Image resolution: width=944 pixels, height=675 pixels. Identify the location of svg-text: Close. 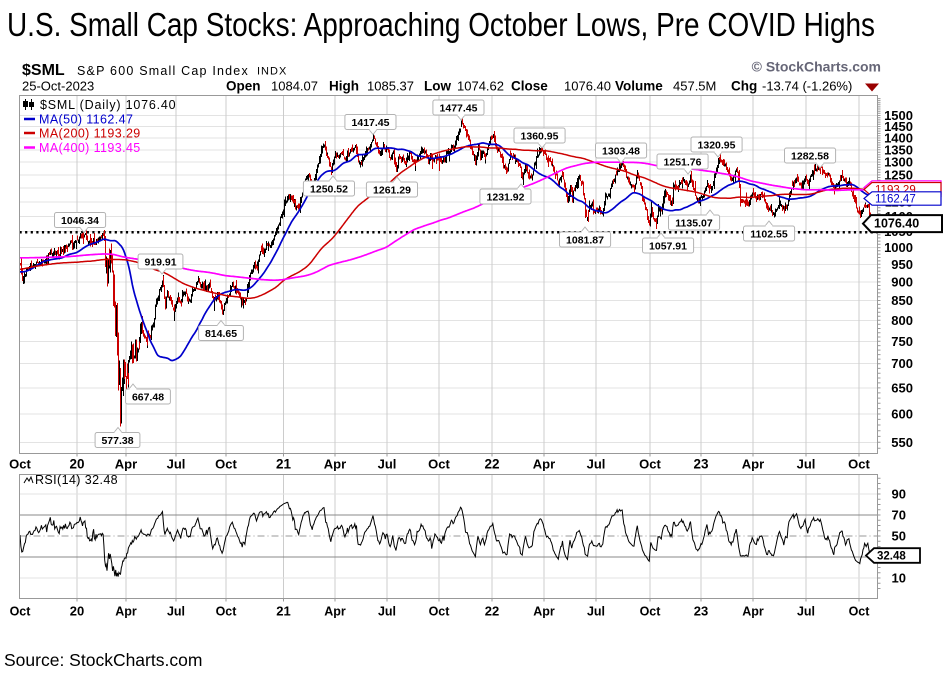
(529, 86).